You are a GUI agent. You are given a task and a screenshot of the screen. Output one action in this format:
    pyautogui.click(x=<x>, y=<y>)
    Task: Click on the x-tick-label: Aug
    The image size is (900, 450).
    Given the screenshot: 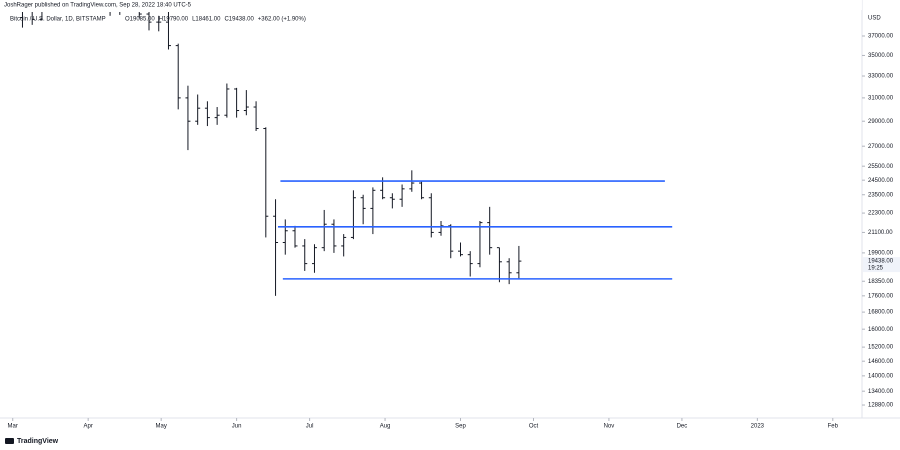 What is the action you would take?
    pyautogui.click(x=385, y=427)
    